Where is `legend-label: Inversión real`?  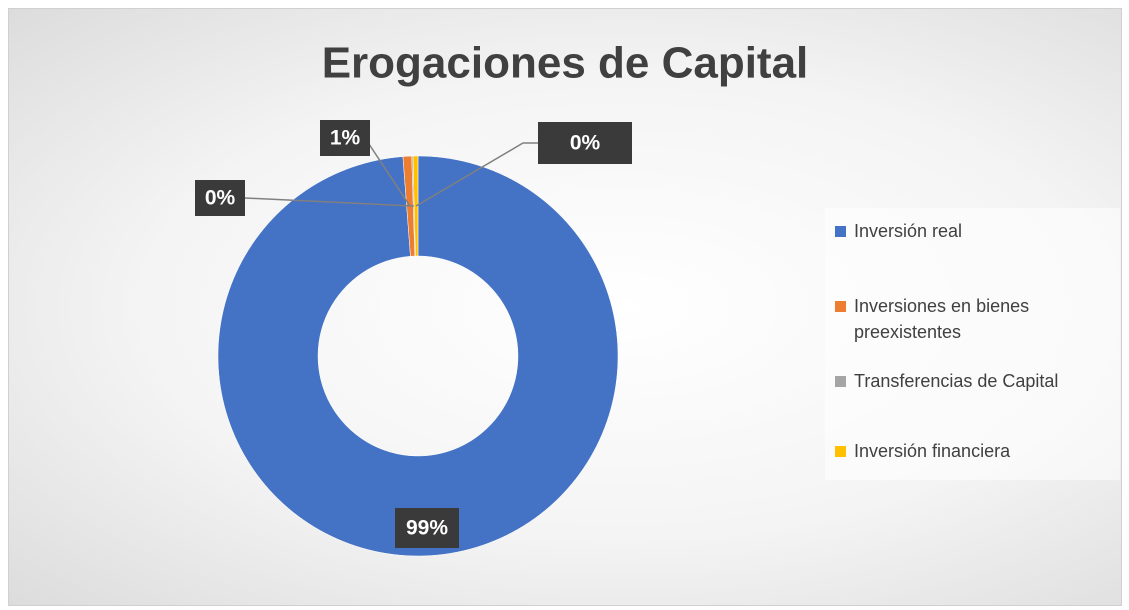
legend-label: Inversión real is located at coordinates (908, 231).